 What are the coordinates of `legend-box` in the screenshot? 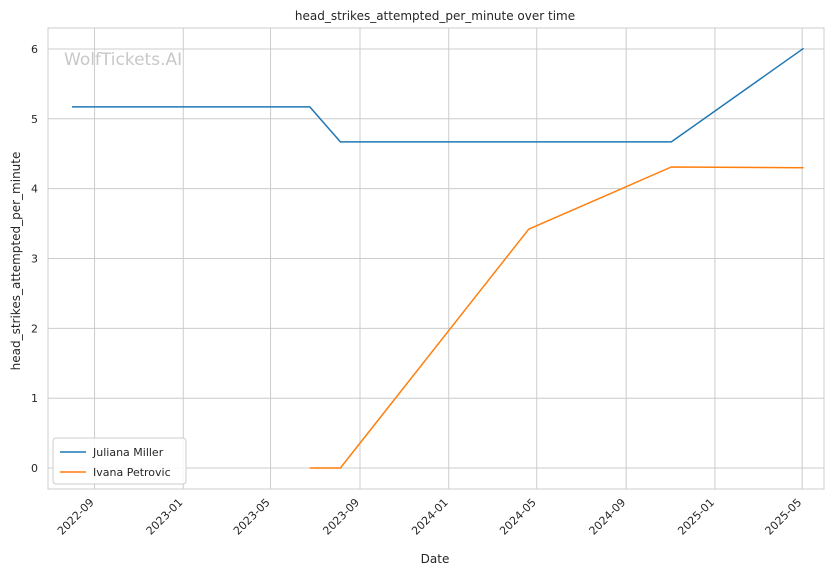 It's located at (119, 461).